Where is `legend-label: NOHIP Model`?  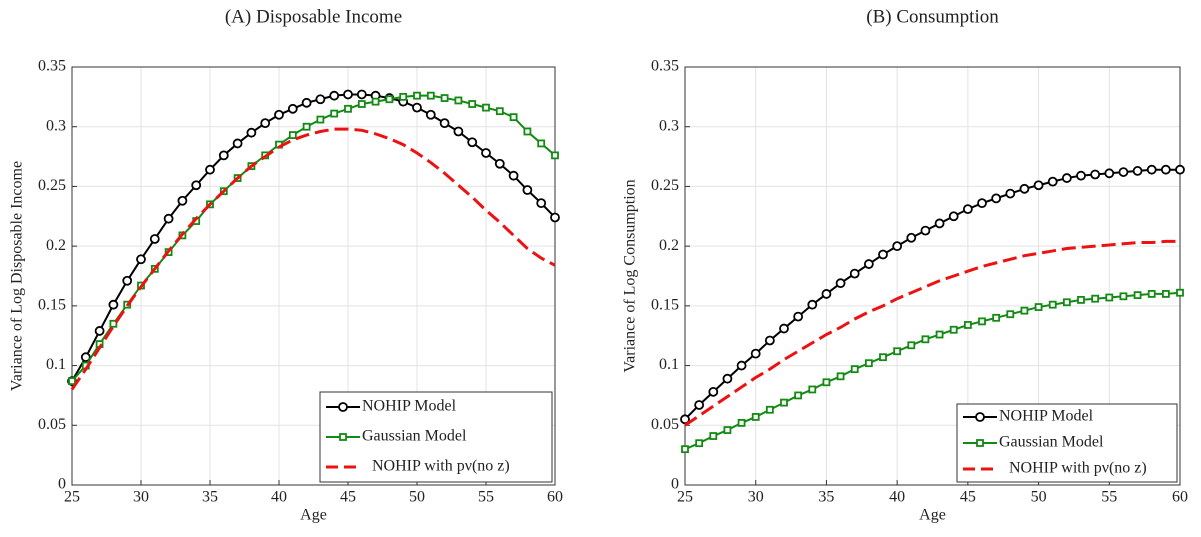
legend-label: NOHIP Model is located at coordinates (409, 406).